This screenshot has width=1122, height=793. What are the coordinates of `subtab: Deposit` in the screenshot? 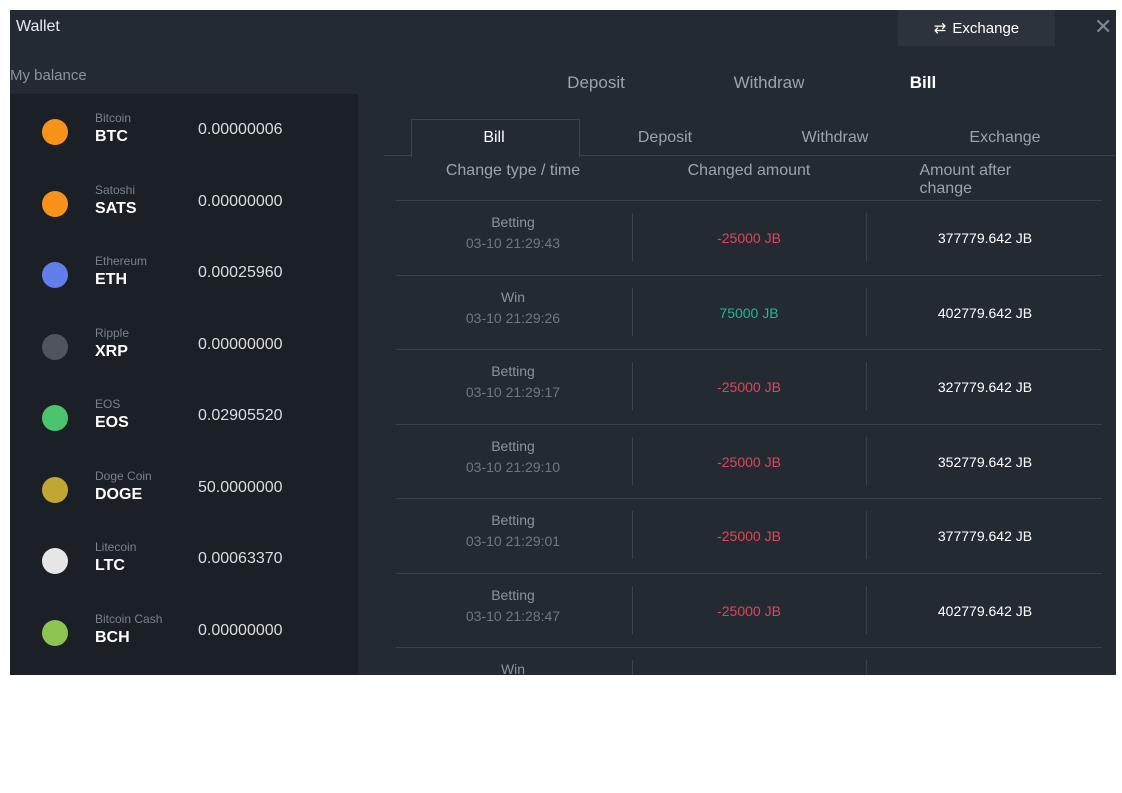 It's located at (665, 137).